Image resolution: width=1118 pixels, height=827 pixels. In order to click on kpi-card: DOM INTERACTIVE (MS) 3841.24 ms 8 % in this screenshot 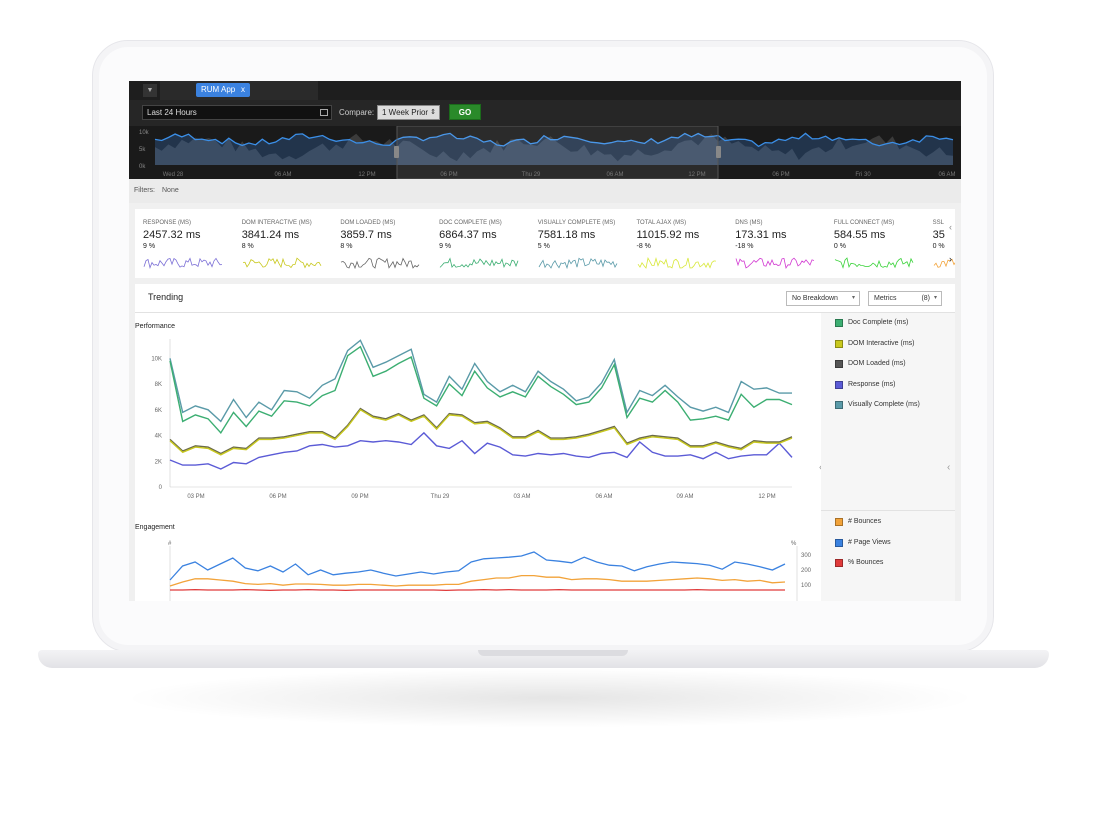, I will do `click(288, 243)`.